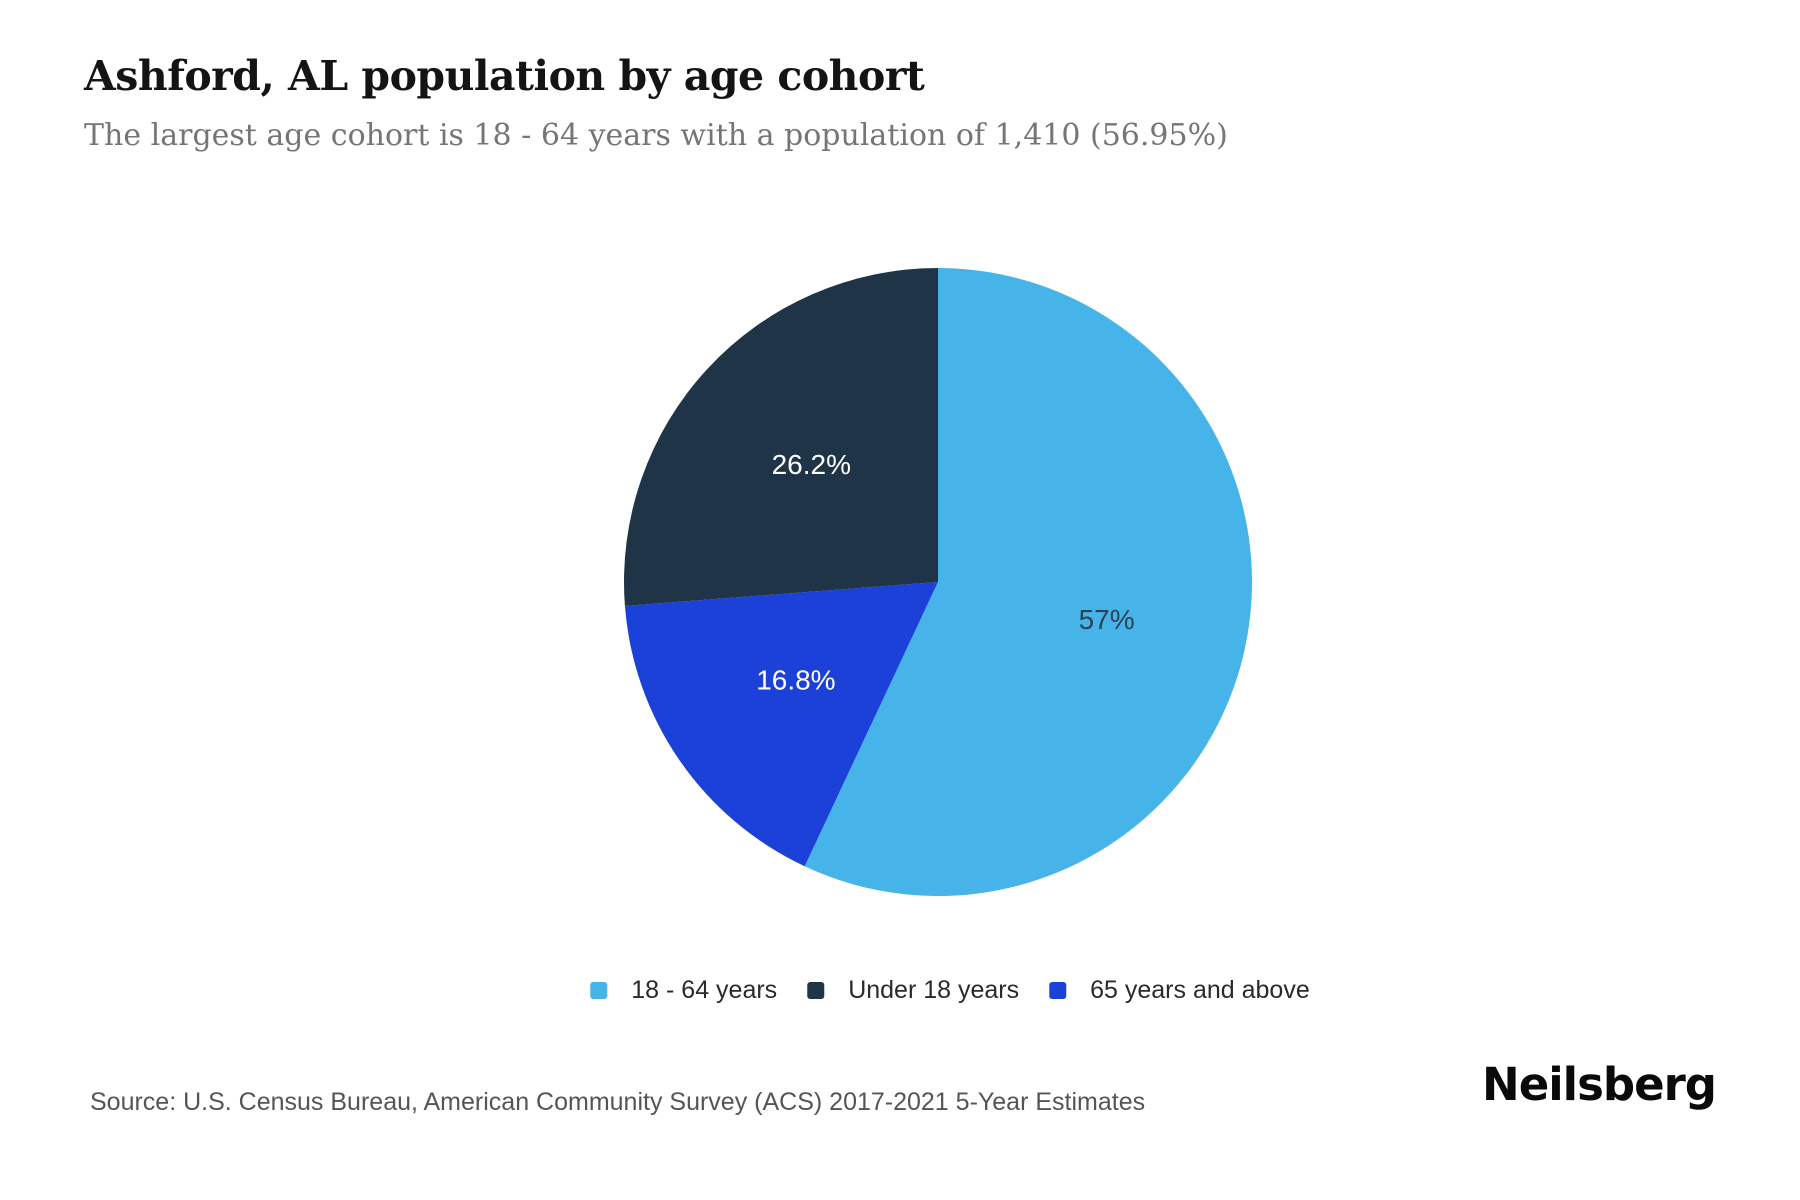 The width and height of the screenshot is (1800, 1200). I want to click on brand-logo: Neilsberg, so click(1599, 1084).